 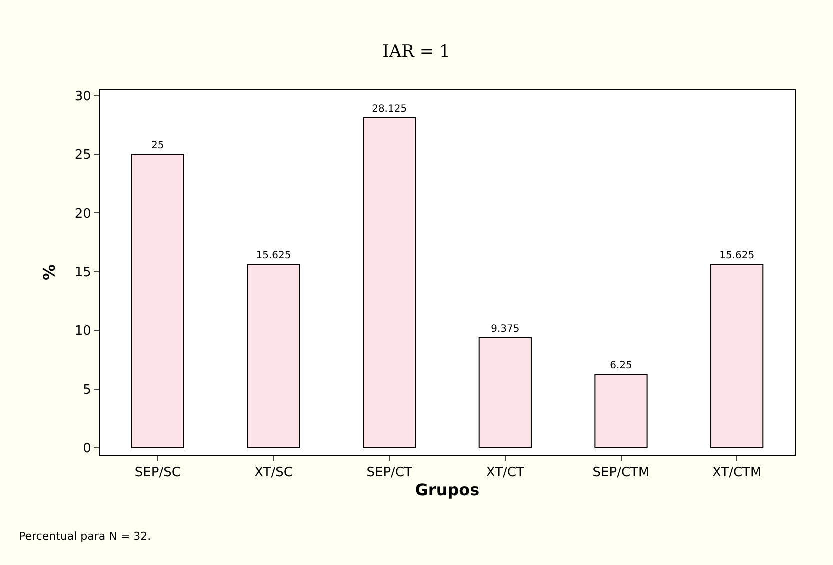 What do you see at coordinates (737, 473) in the screenshot?
I see `x-tick-label: XT/CTM` at bounding box center [737, 473].